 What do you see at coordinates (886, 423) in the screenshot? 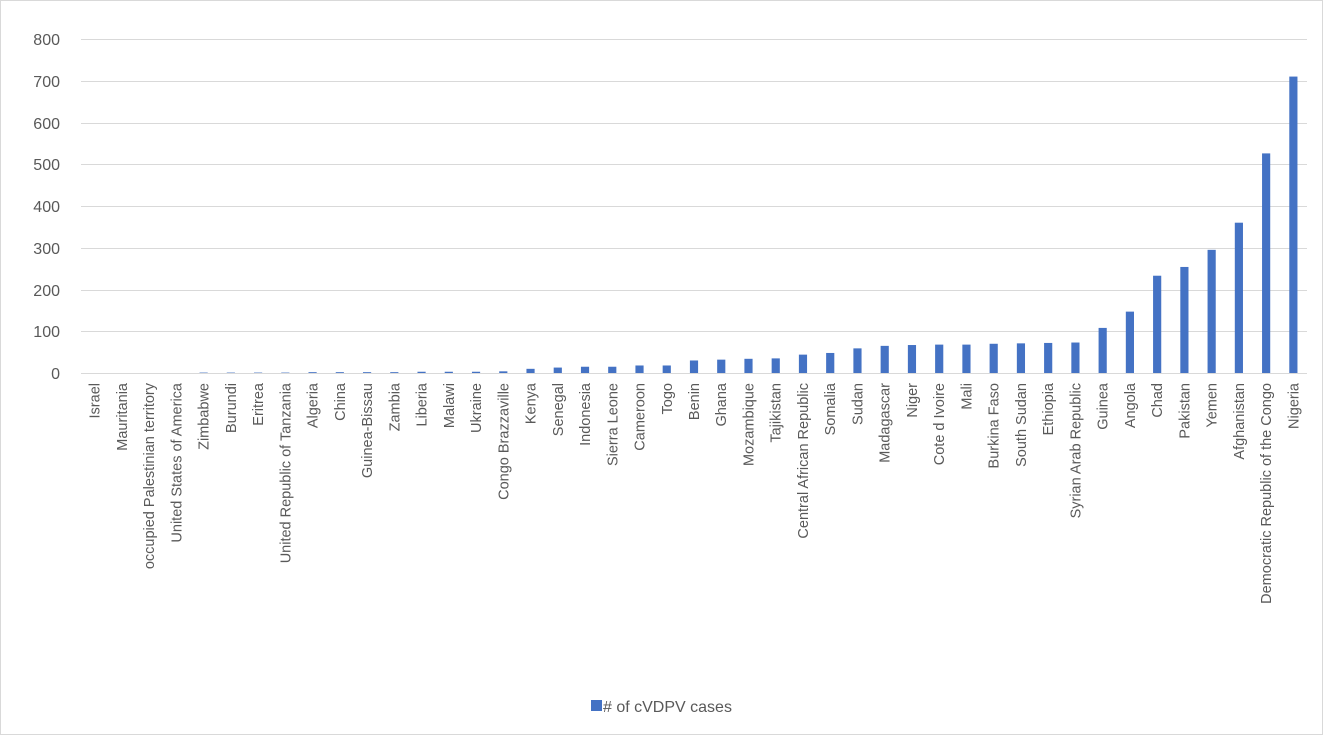
I see `x-tick-label: Madagascar` at bounding box center [886, 423].